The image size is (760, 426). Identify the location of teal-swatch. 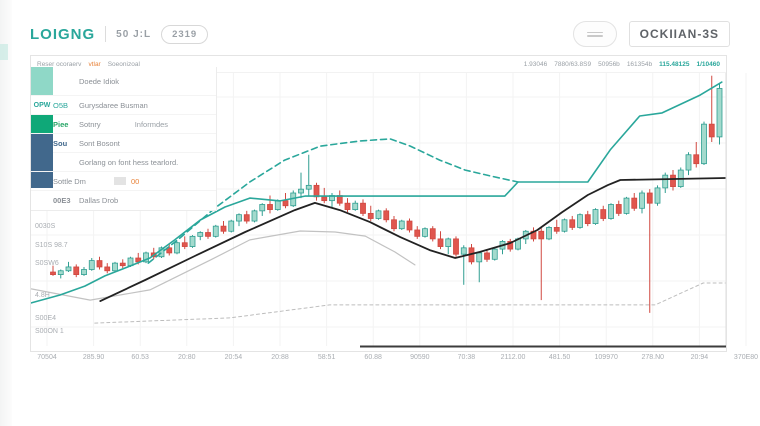
(42, 81).